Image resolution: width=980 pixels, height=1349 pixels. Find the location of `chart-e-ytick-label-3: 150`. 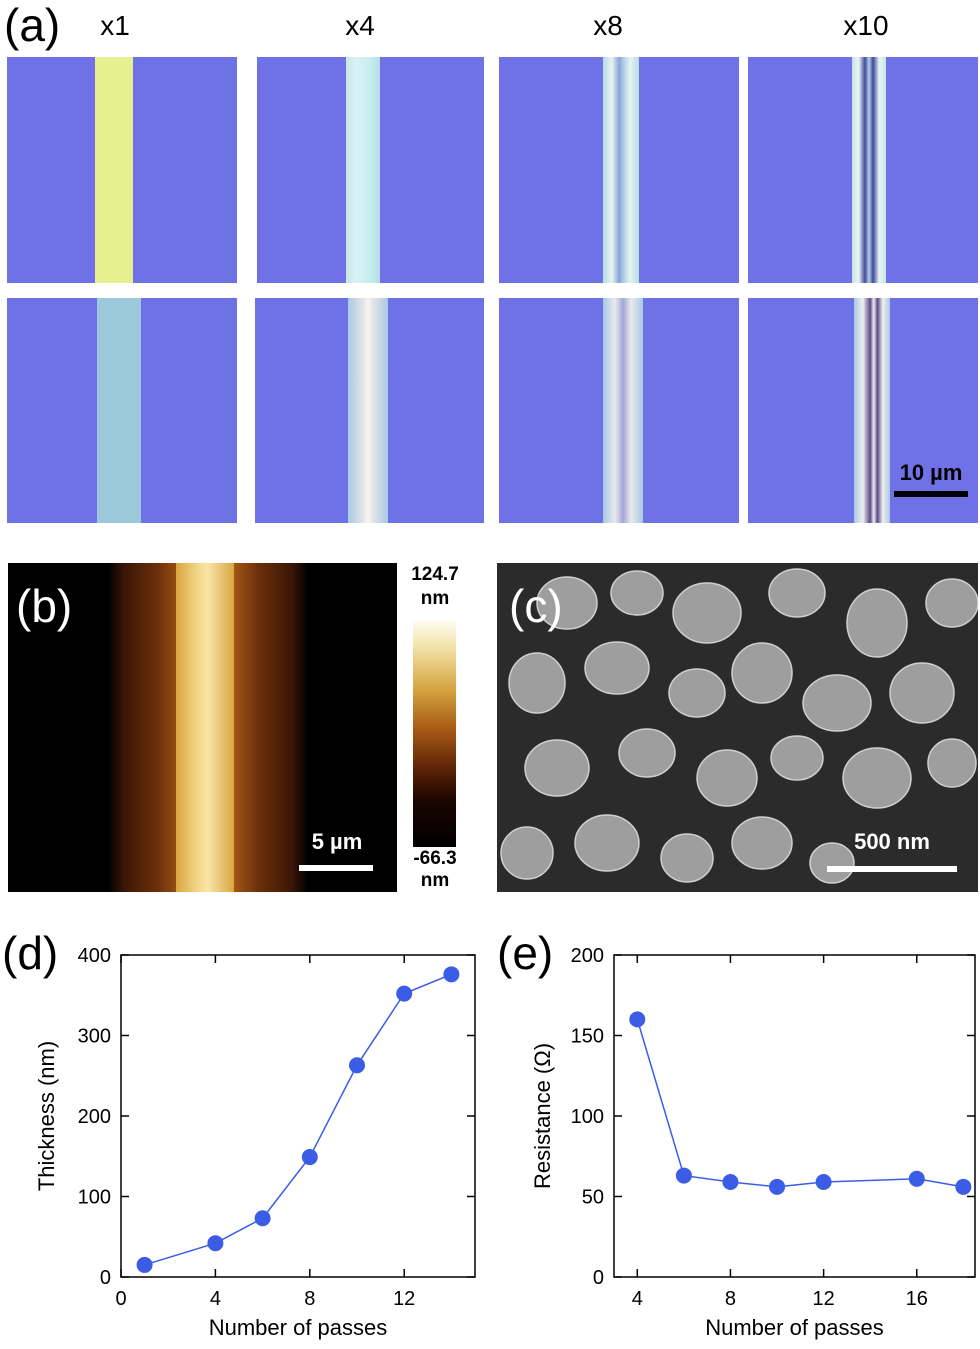

chart-e-ytick-label-3: 150 is located at coordinates (587, 1037).